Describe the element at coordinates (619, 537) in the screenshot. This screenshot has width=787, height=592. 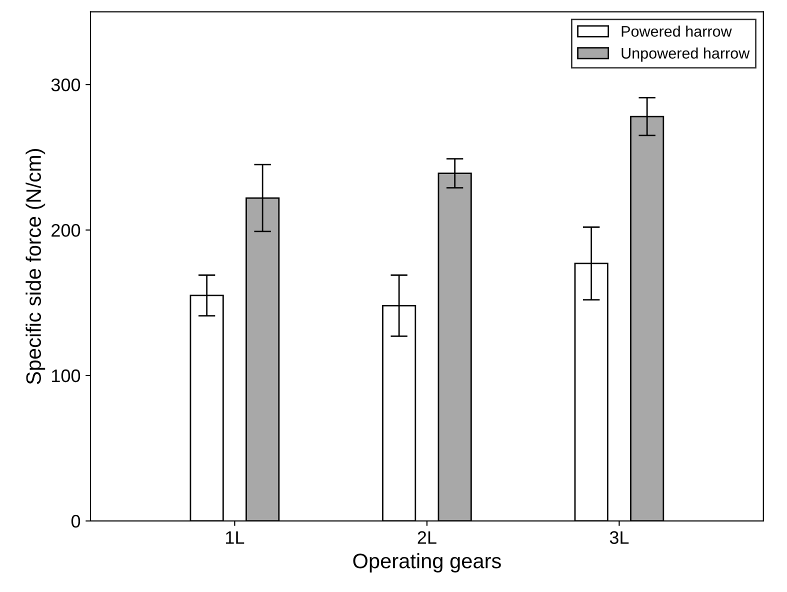
I see `x-tick-label: 3L` at that location.